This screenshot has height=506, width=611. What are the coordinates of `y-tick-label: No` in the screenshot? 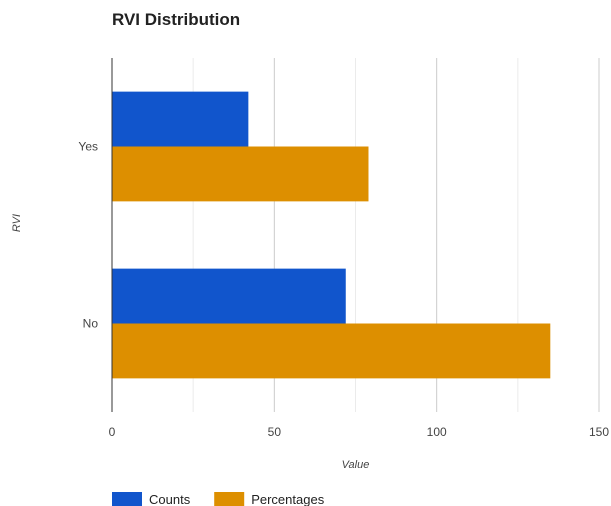 It's located at (91, 324).